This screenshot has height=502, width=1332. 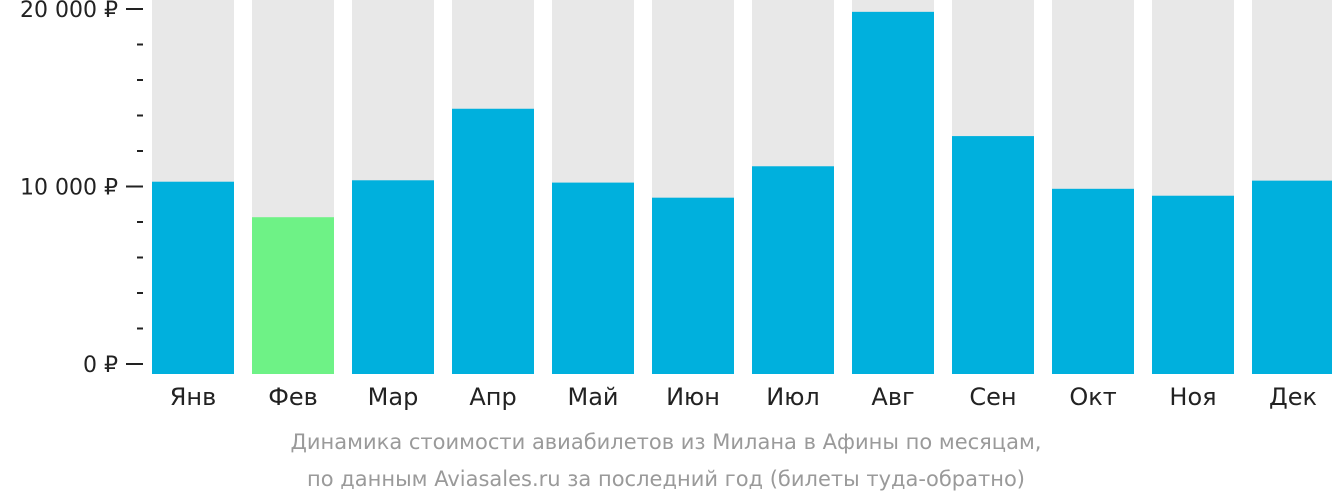 What do you see at coordinates (492, 397) in the screenshot?
I see `x-tick-label: Апр` at bounding box center [492, 397].